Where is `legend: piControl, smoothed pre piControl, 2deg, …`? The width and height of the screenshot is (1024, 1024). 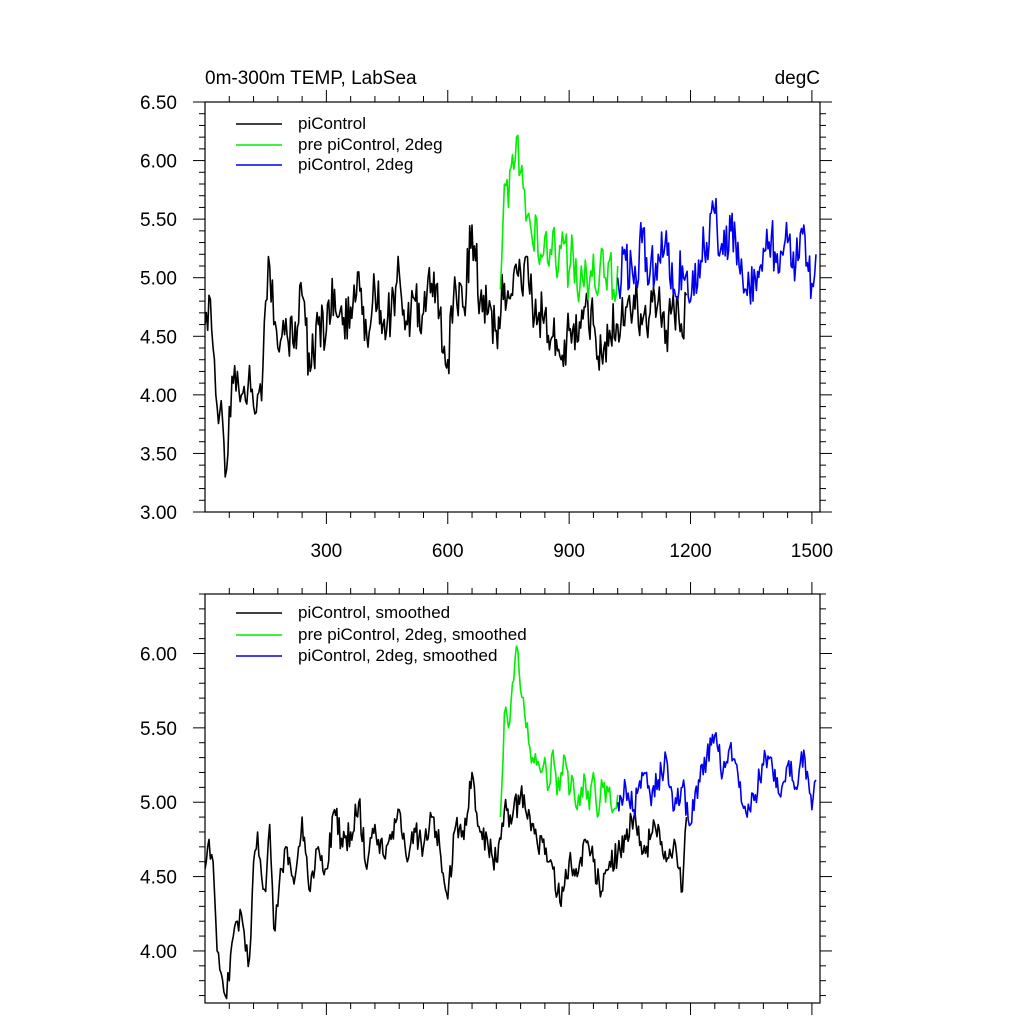 legend: piControl, smoothed pre piControl, 2deg, … is located at coordinates (381, 634).